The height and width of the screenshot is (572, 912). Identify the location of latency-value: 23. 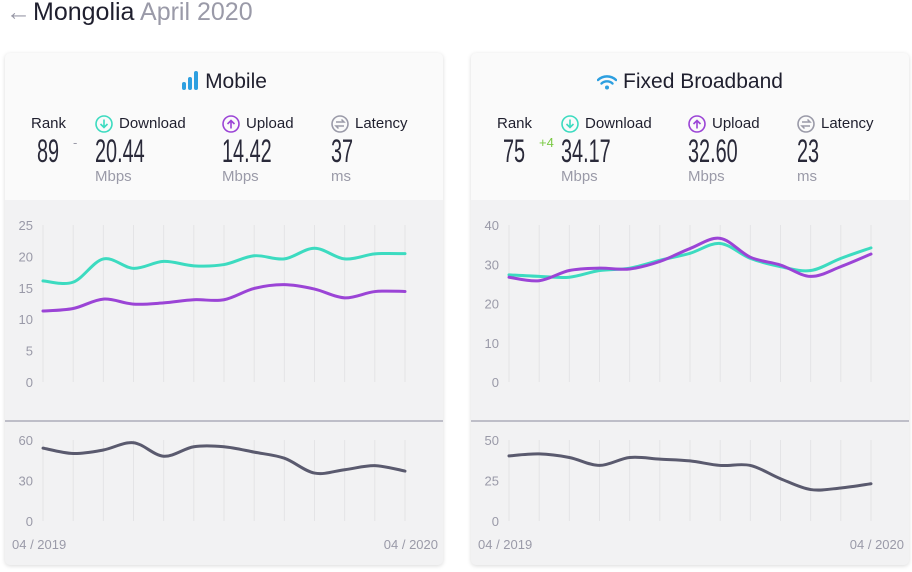
(808, 151).